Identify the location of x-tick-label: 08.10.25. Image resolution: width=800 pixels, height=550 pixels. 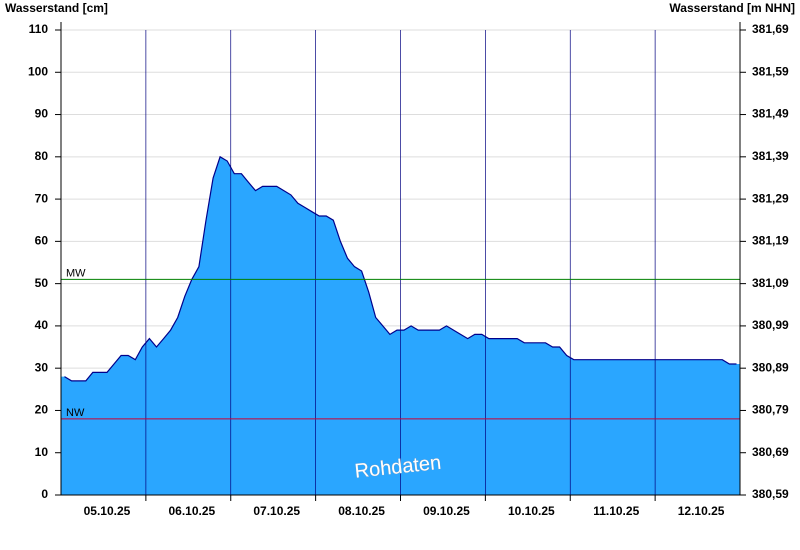
(361, 511).